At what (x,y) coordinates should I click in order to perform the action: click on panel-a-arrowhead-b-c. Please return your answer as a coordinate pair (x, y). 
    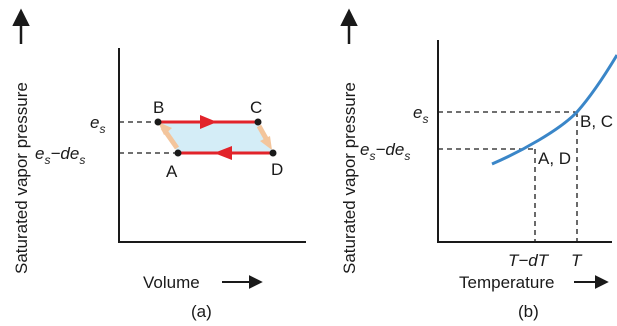
    Looking at the image, I should click on (208, 122).